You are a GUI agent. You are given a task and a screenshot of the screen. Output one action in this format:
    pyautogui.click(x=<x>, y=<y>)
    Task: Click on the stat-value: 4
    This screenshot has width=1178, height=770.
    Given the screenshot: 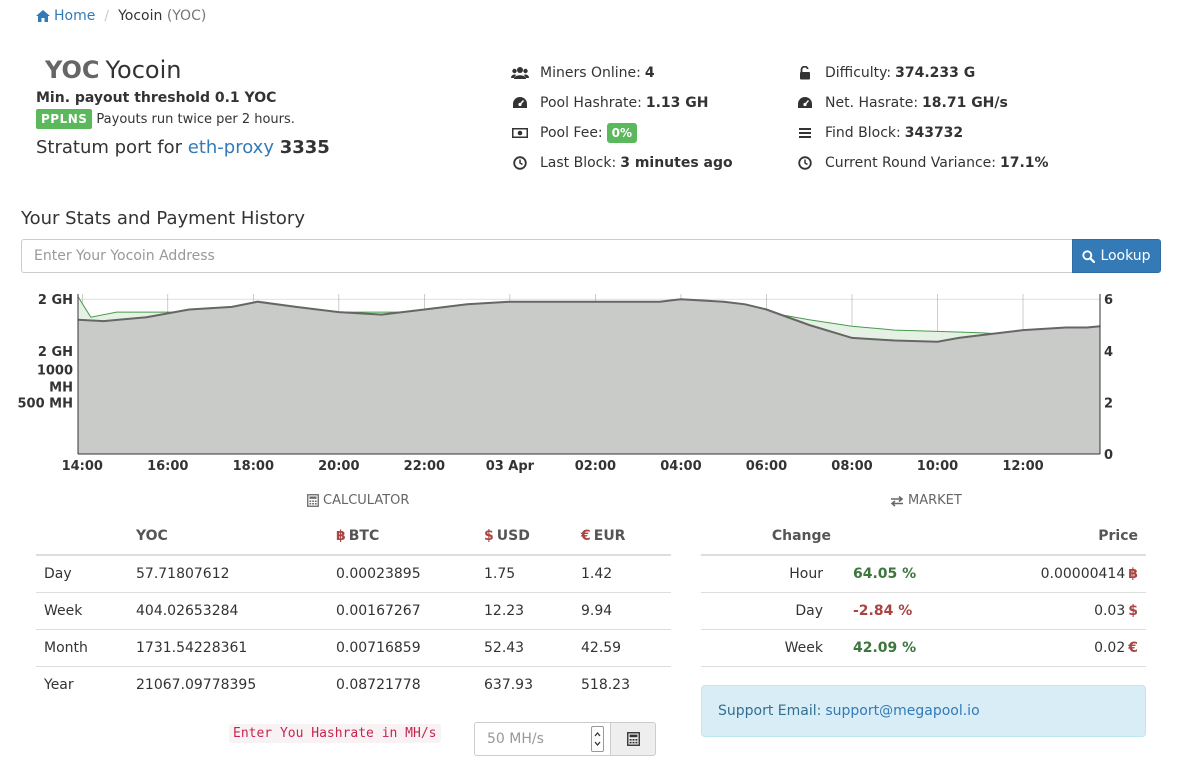 What is the action you would take?
    pyautogui.click(x=649, y=73)
    